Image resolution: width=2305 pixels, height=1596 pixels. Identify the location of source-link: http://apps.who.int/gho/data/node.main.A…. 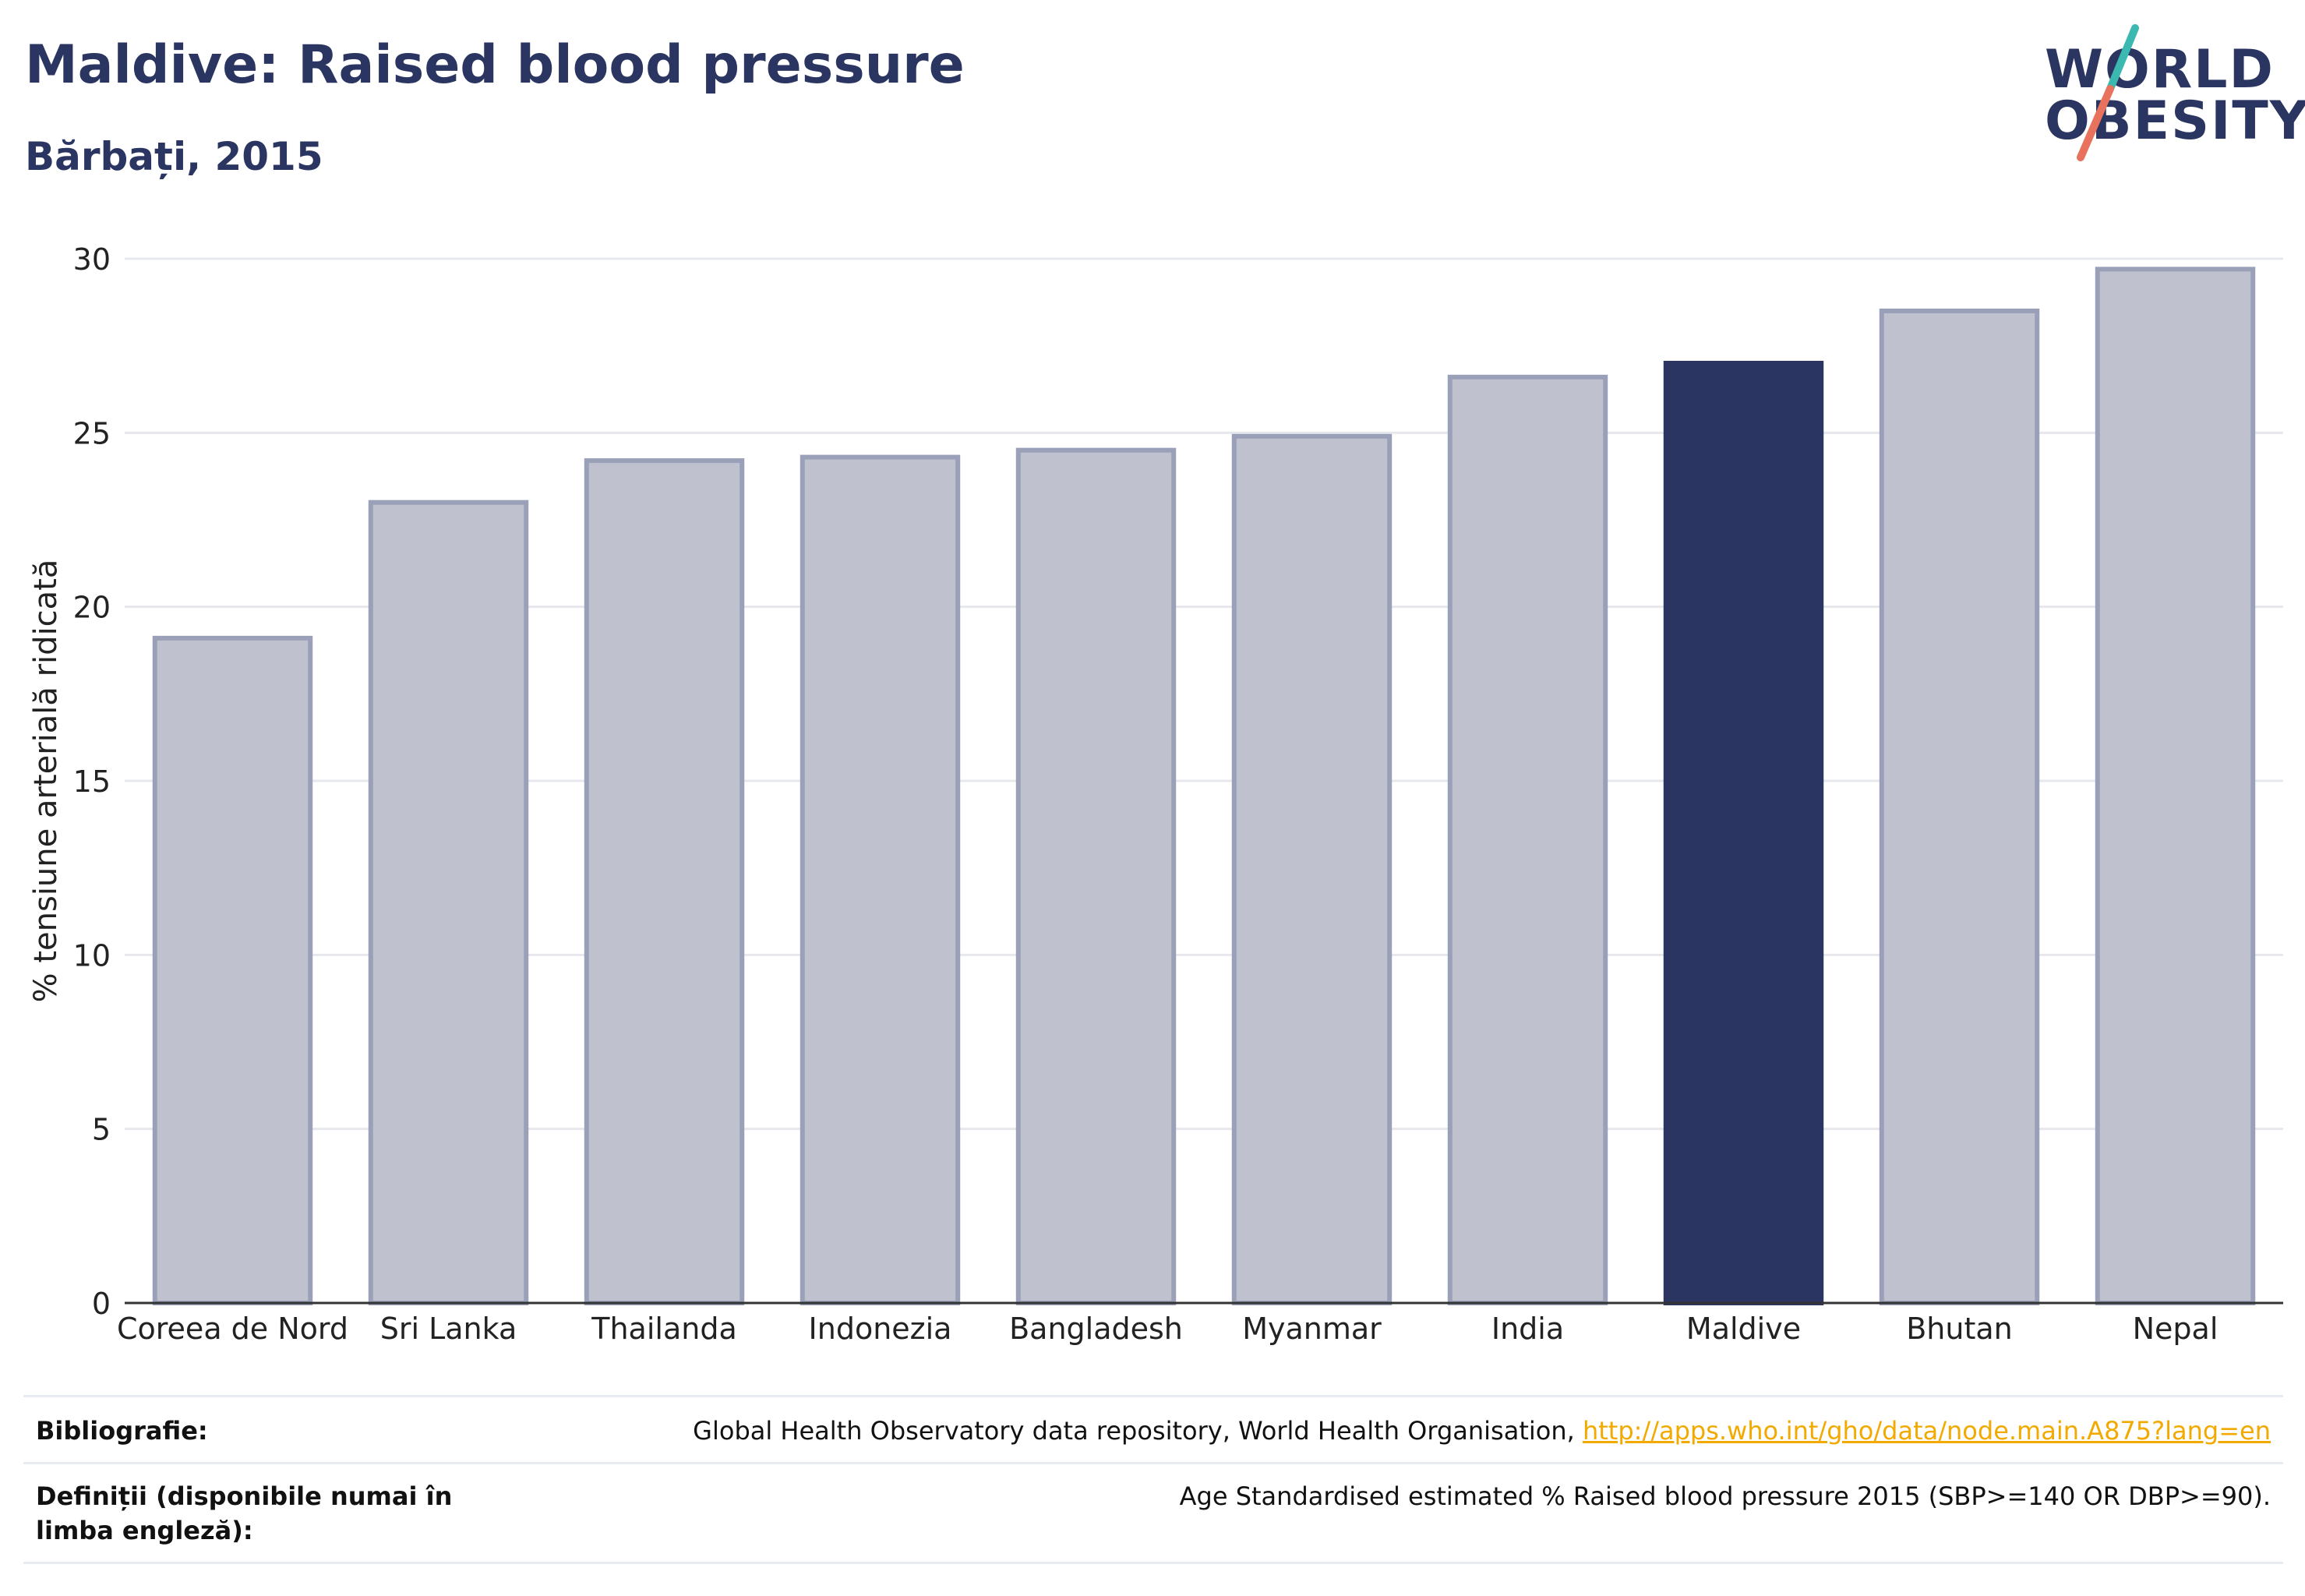
(1926, 1431).